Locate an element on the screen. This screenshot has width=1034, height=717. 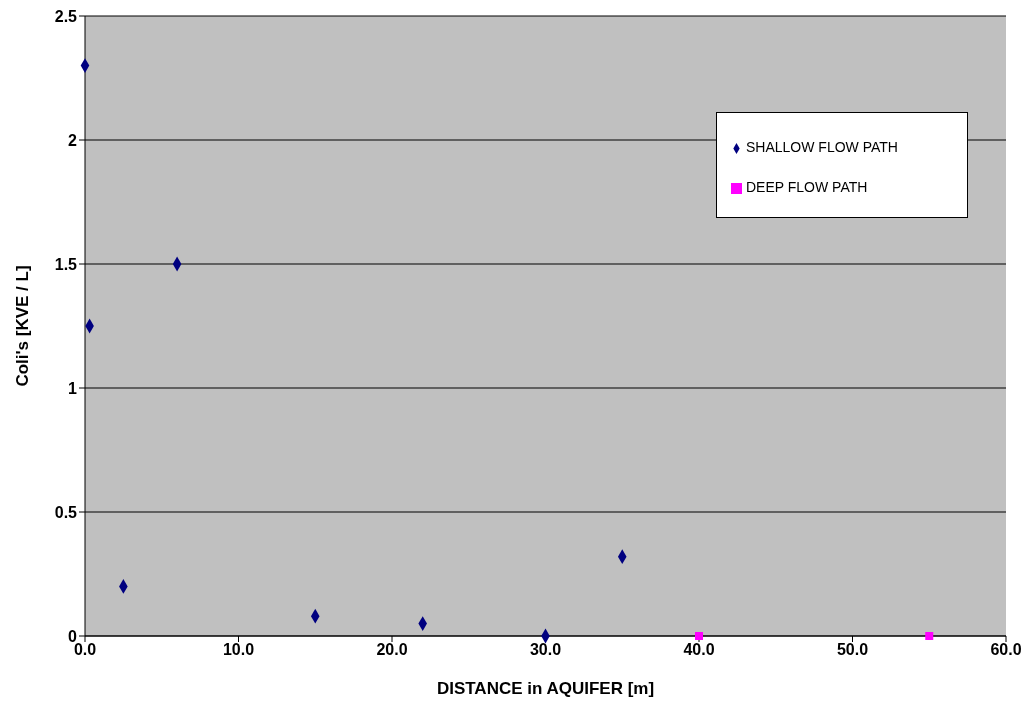
x-axis-title: DISTANCE in AQUIFER [m] is located at coordinates (545, 688).